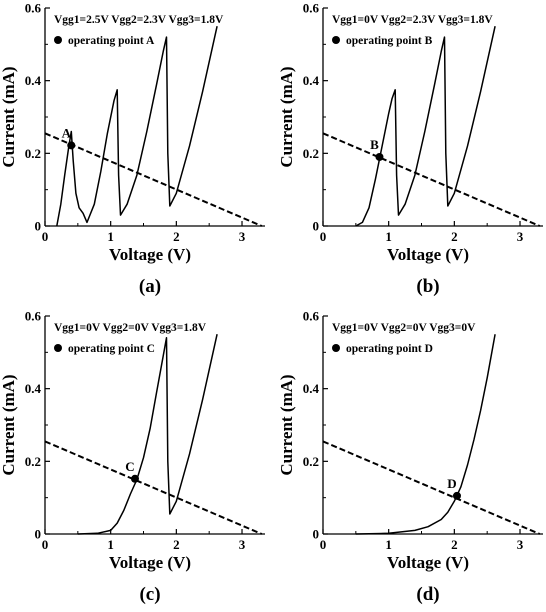 This screenshot has height=612, width=546. What do you see at coordinates (67, 132) in the screenshot?
I see `operating-point-label: A` at bounding box center [67, 132].